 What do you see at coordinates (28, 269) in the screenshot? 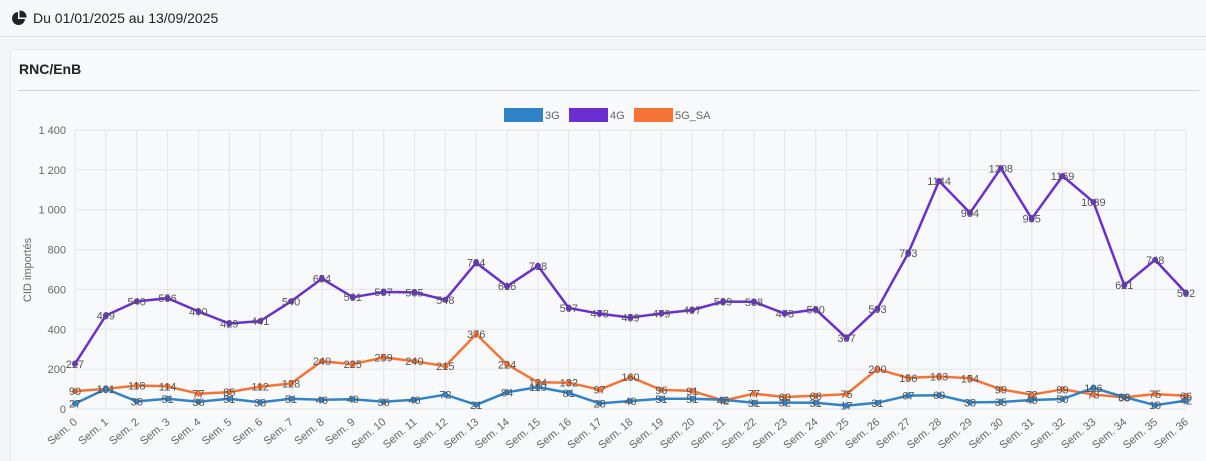
I see `y-axis-title: CID importés` at bounding box center [28, 269].